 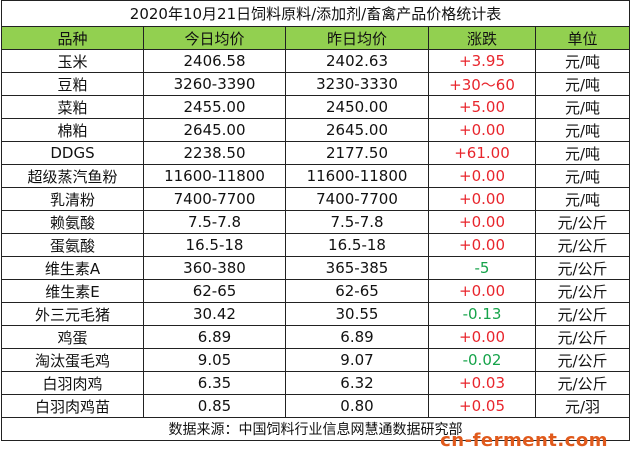 What do you see at coordinates (72, 406) in the screenshot?
I see `table-cell: 白羽肉鸡苗` at bounding box center [72, 406].